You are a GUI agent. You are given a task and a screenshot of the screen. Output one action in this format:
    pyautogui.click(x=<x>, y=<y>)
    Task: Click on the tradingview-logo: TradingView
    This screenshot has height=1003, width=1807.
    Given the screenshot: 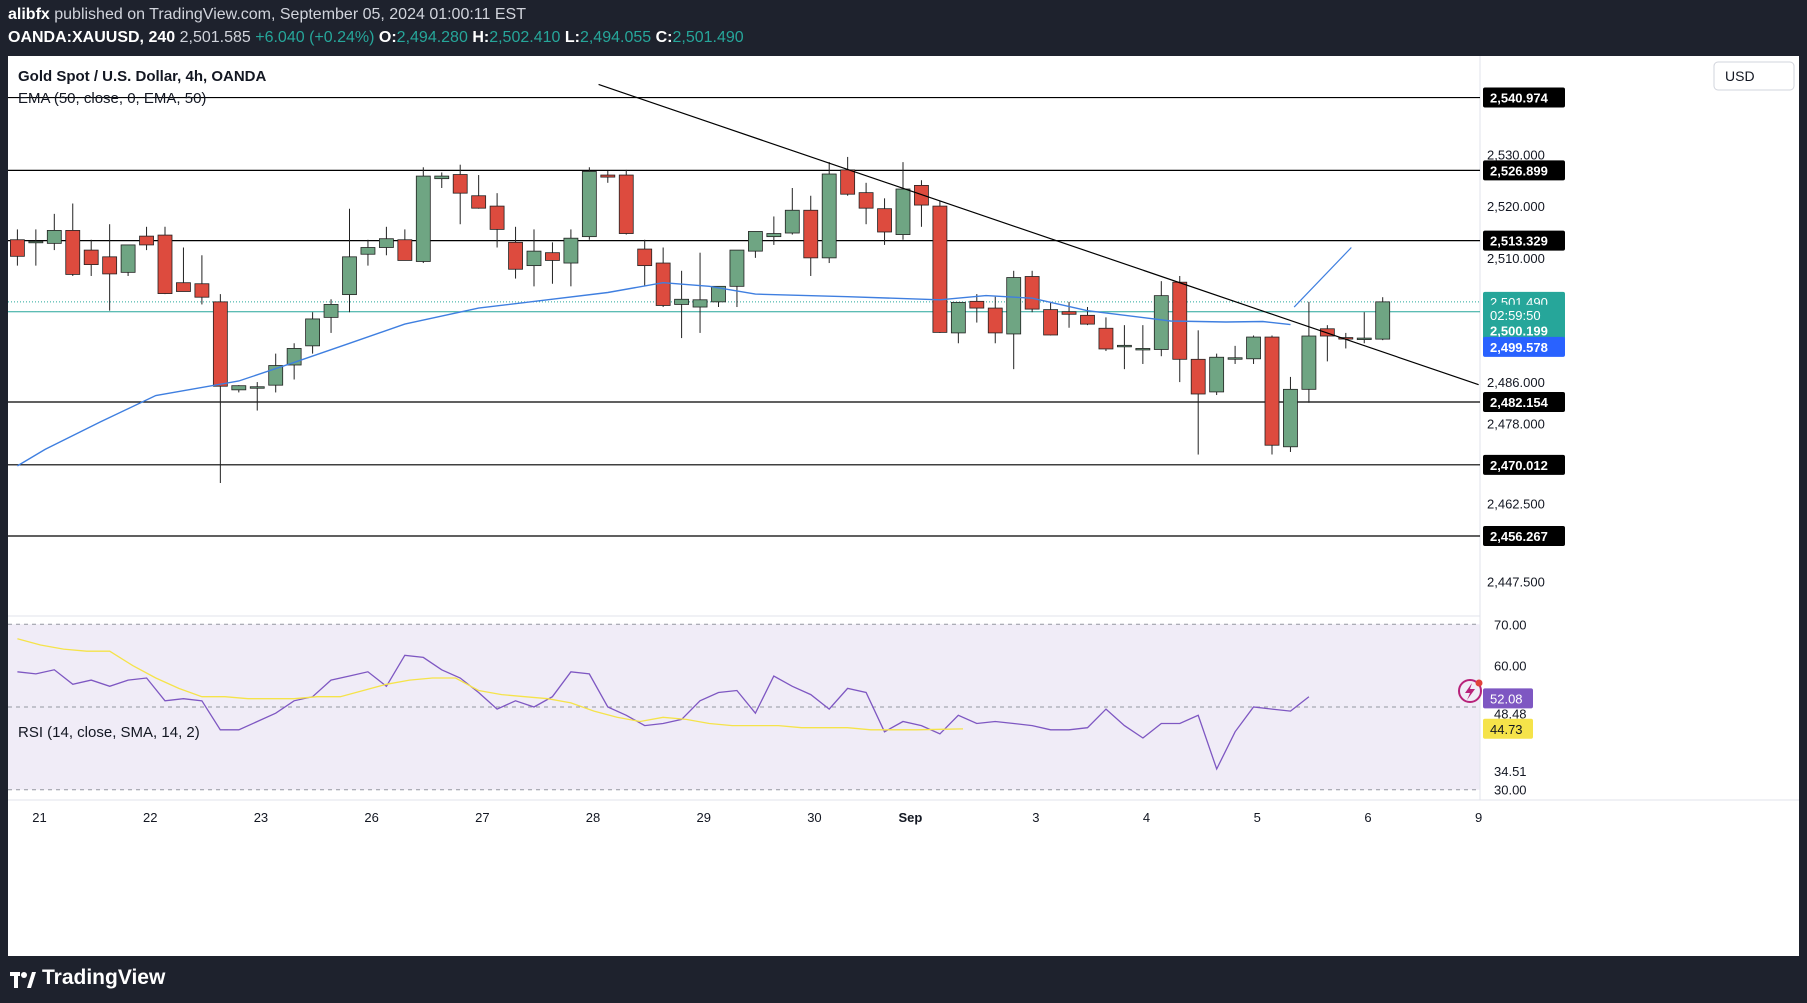 What is the action you would take?
    pyautogui.click(x=87, y=978)
    